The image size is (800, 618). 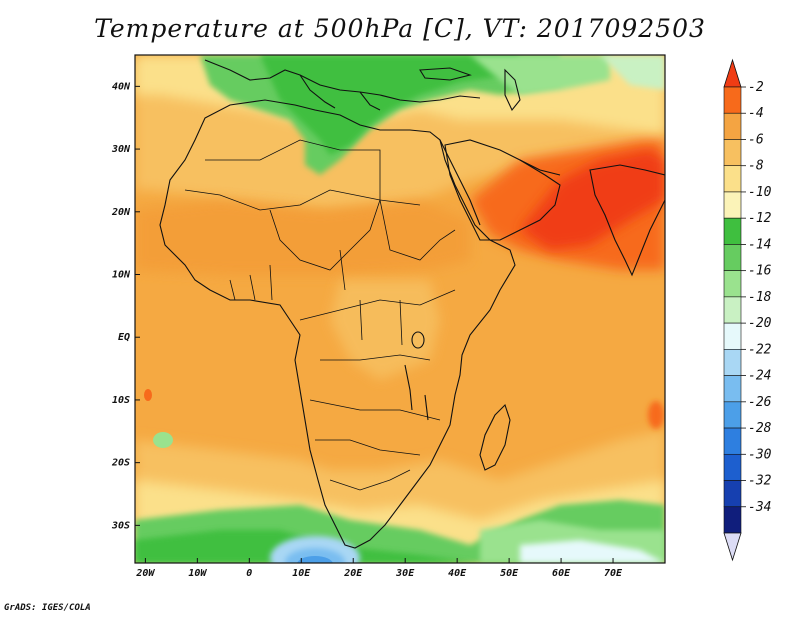 I want to click on india-coastline, so click(x=627, y=220).